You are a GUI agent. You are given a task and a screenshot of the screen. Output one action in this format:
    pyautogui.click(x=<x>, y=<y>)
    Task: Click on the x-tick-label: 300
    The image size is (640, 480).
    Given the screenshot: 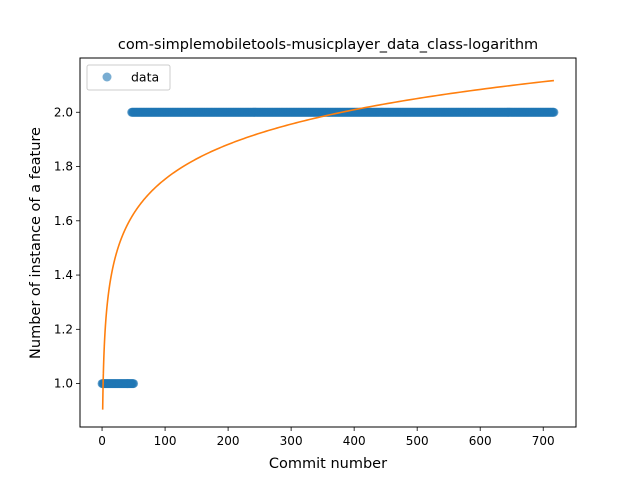 What is the action you would take?
    pyautogui.click(x=291, y=441)
    